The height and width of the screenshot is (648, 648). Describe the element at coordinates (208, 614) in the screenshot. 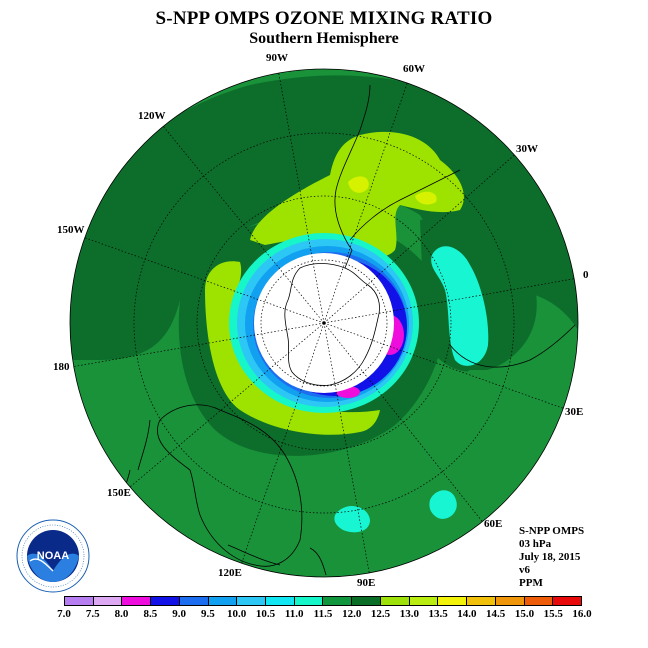

I see `colorbar-tick-label: 9.5` at that location.